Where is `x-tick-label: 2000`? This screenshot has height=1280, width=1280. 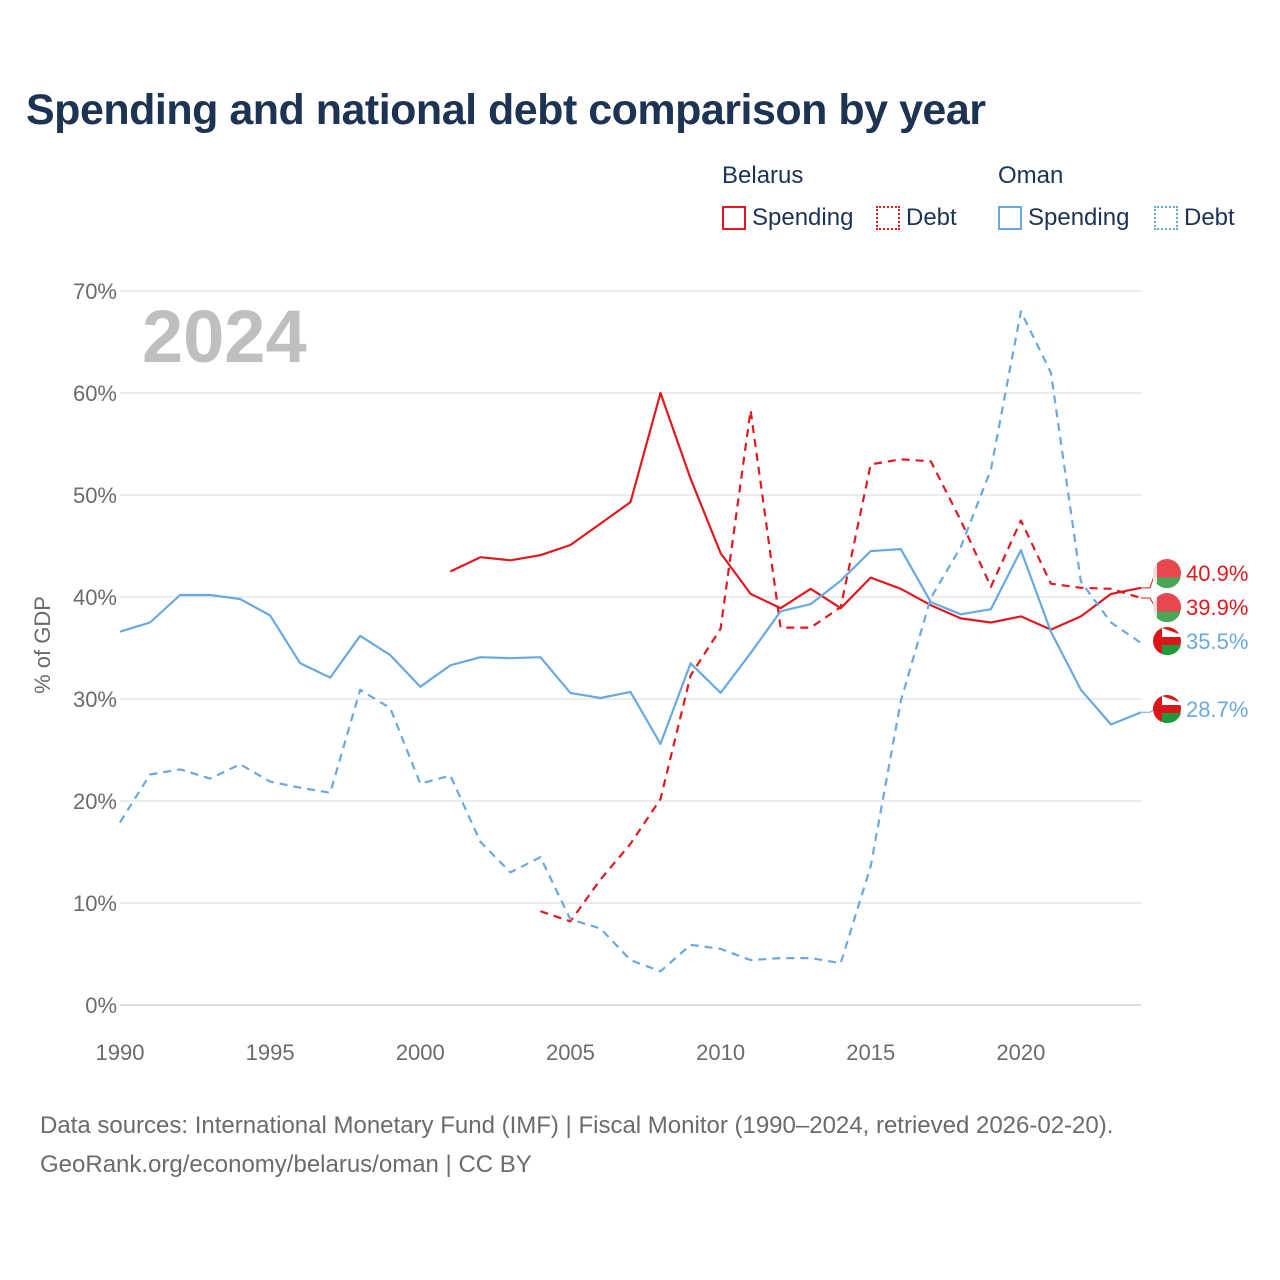
x-tick-label: 2000 is located at coordinates (420, 1052).